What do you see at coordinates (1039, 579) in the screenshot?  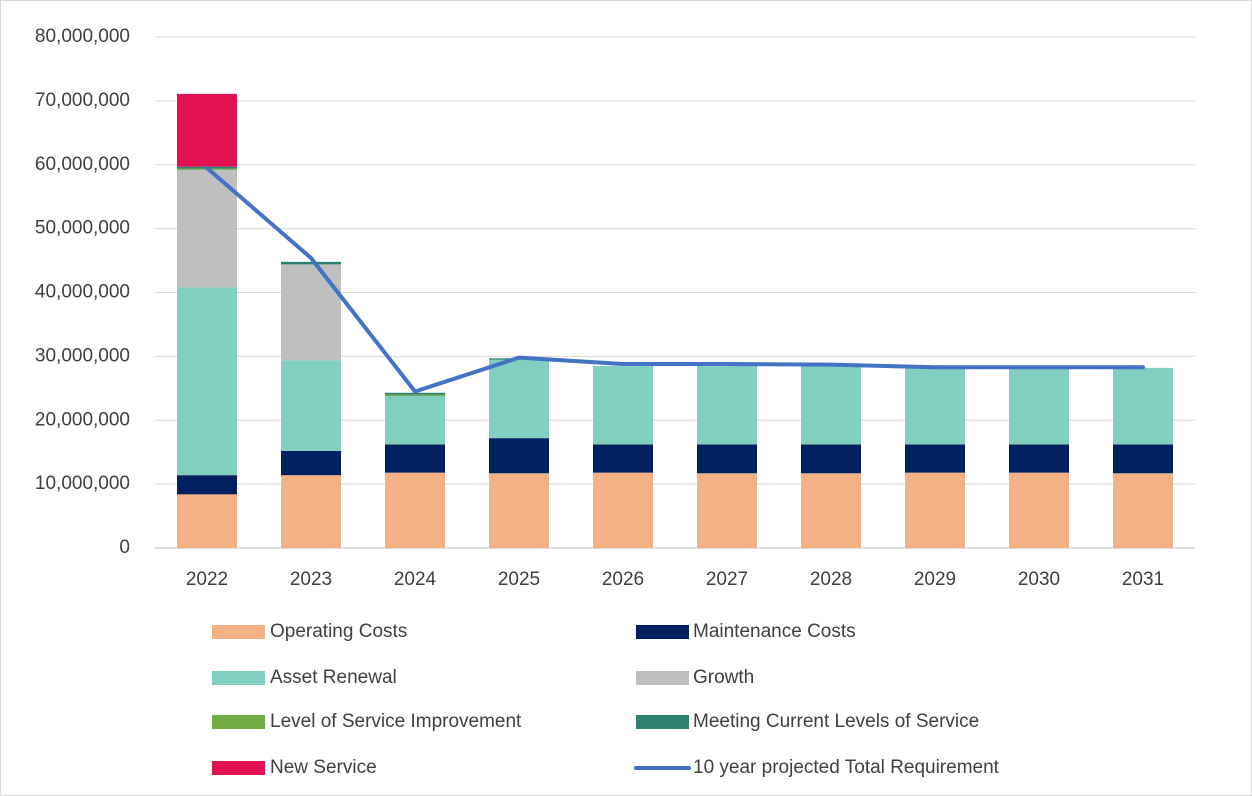 I see `x-tick-label: 2030` at bounding box center [1039, 579].